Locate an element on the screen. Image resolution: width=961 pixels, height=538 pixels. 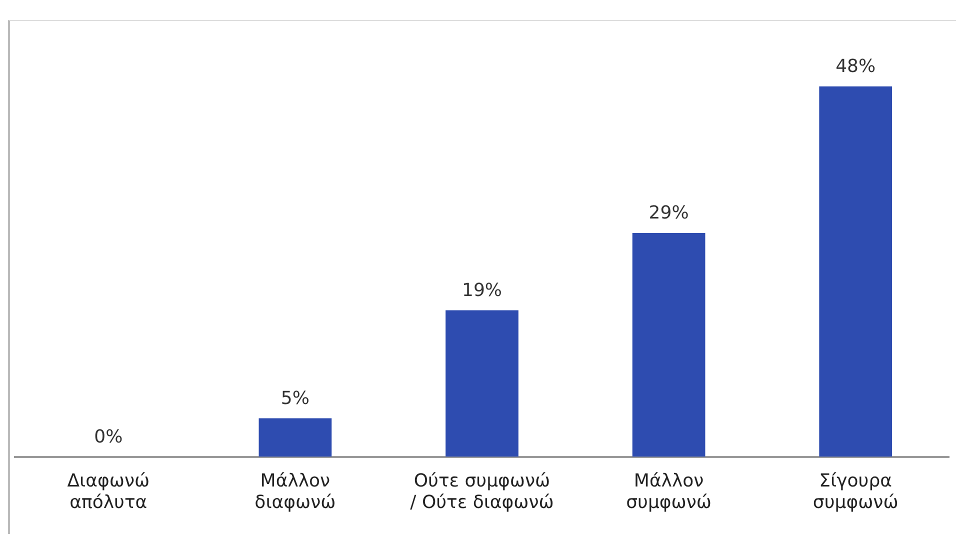
x-tick-label: Μάλλον διαφωνώ is located at coordinates (295, 491).